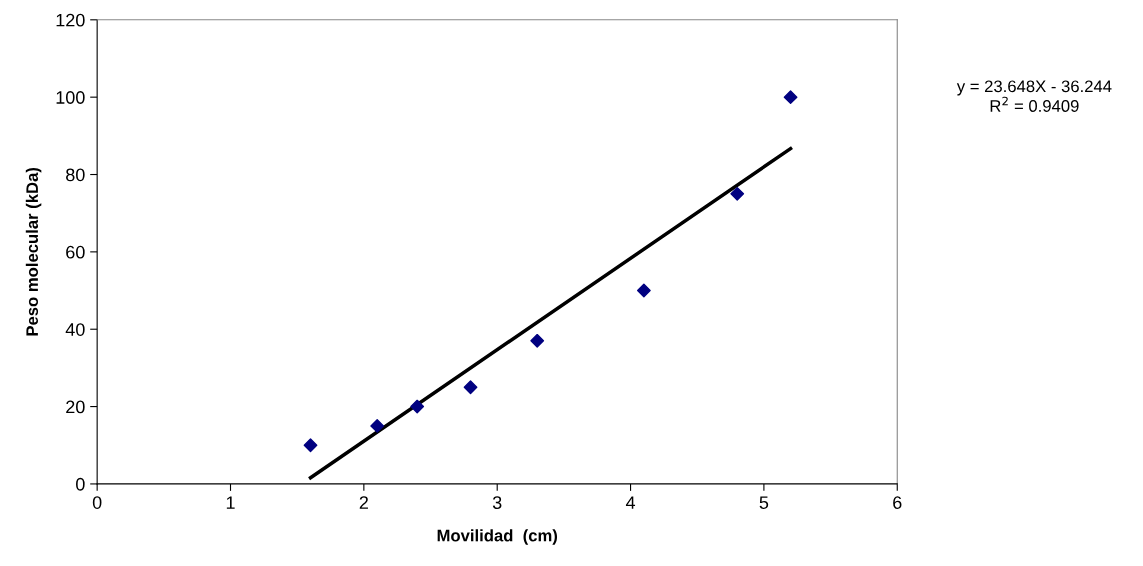  What do you see at coordinates (1034, 88) in the screenshot?
I see `text: y = 23.648X - 36.244` at bounding box center [1034, 88].